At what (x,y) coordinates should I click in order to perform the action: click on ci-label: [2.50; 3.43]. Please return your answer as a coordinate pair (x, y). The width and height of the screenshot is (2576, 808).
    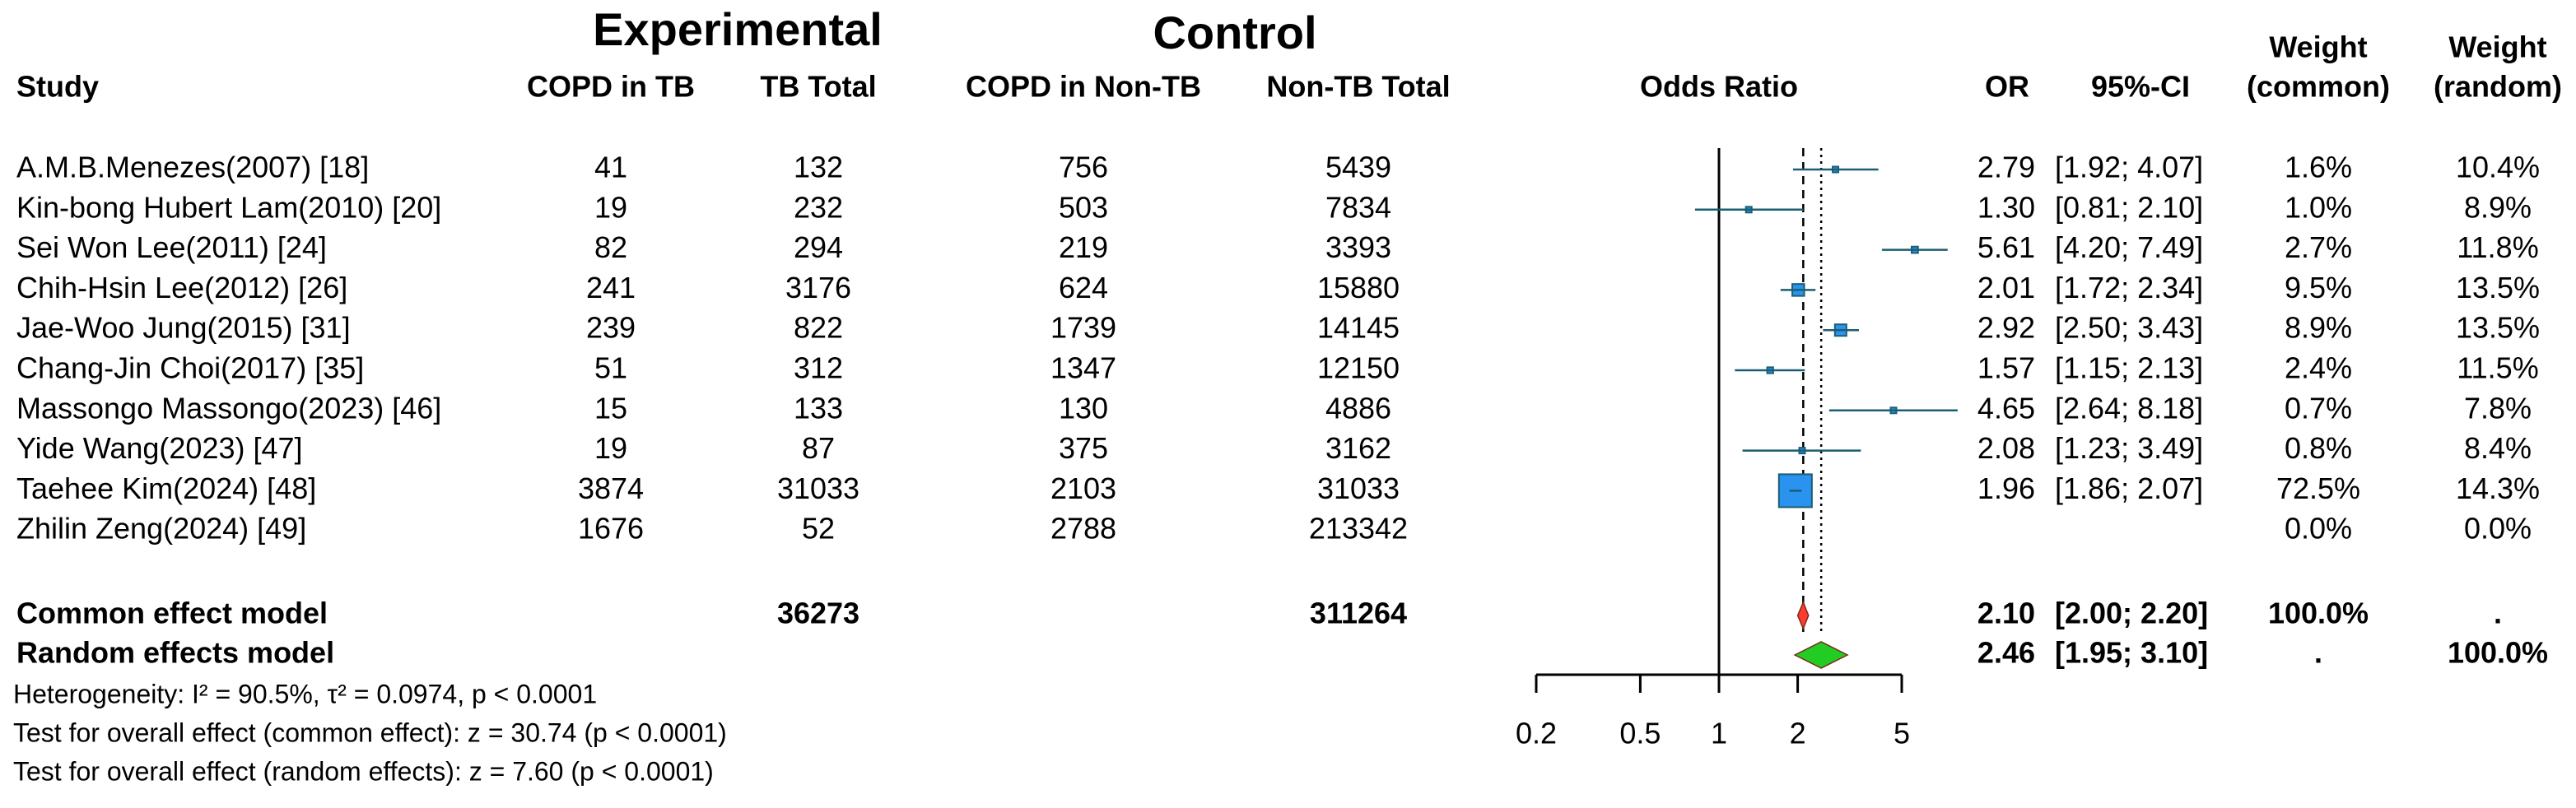
    Looking at the image, I should click on (2129, 328).